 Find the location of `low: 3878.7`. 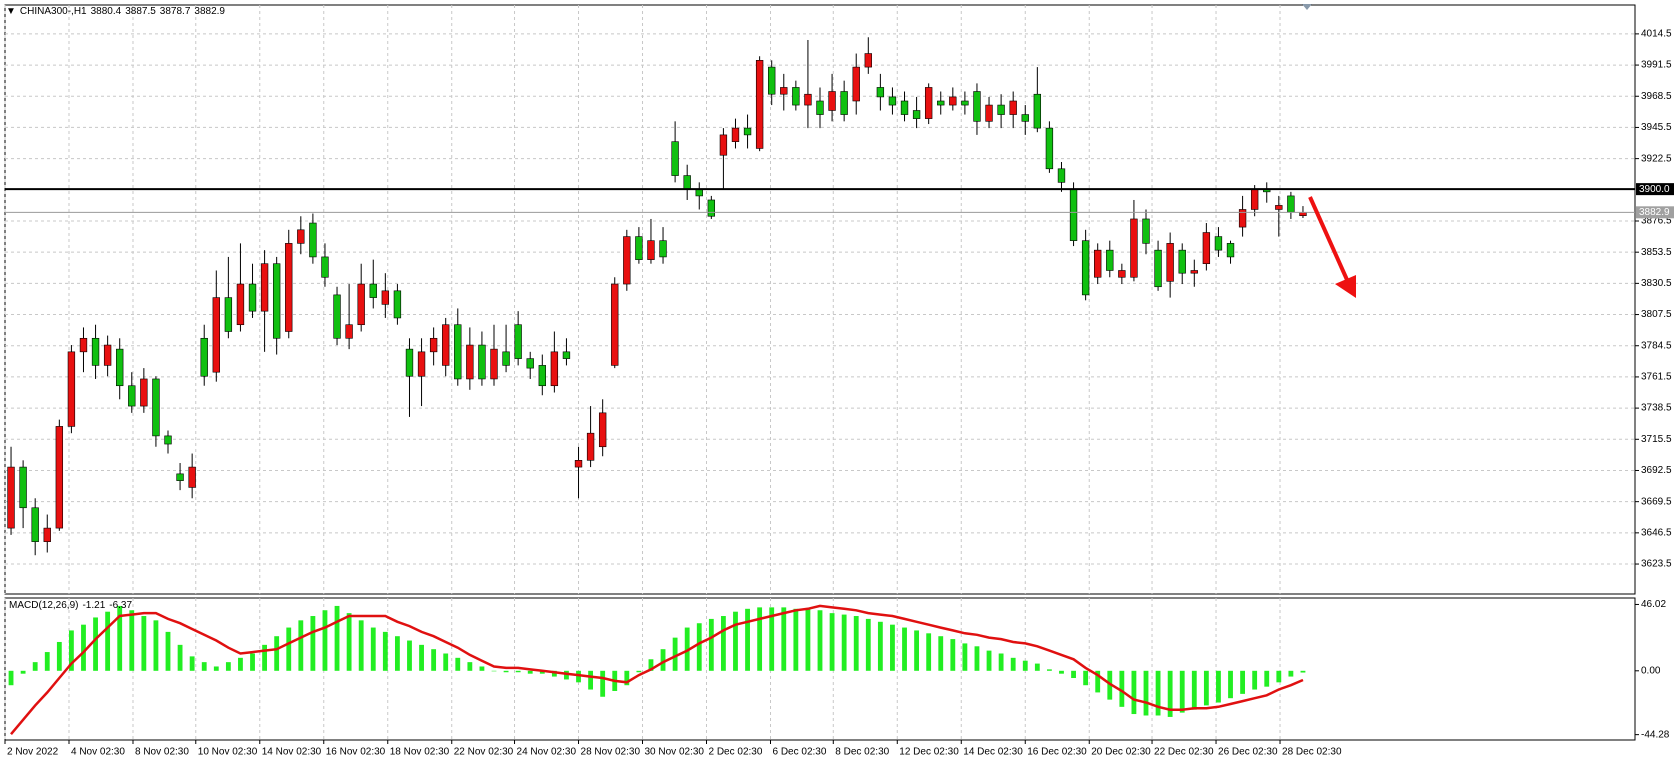

low: 3878.7 is located at coordinates (175, 11).